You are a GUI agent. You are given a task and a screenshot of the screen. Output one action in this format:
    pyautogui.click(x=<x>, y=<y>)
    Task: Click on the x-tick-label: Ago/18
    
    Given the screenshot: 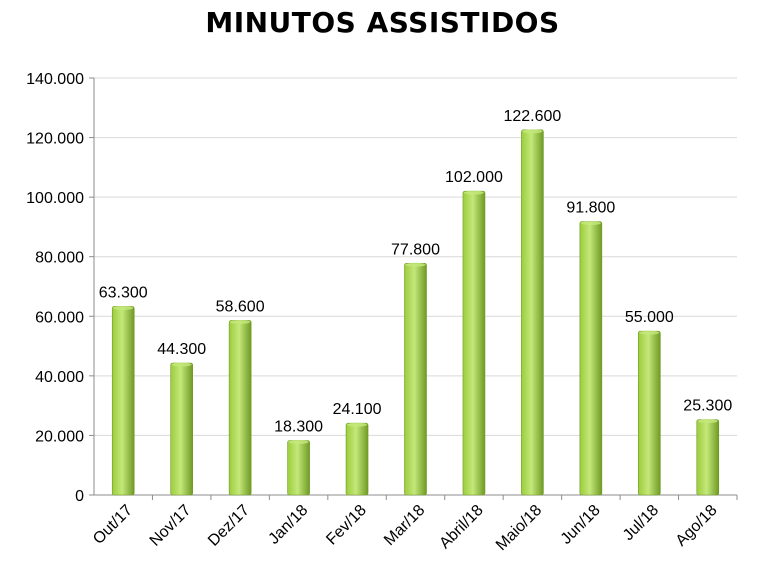 What is the action you would take?
    pyautogui.click(x=697, y=526)
    